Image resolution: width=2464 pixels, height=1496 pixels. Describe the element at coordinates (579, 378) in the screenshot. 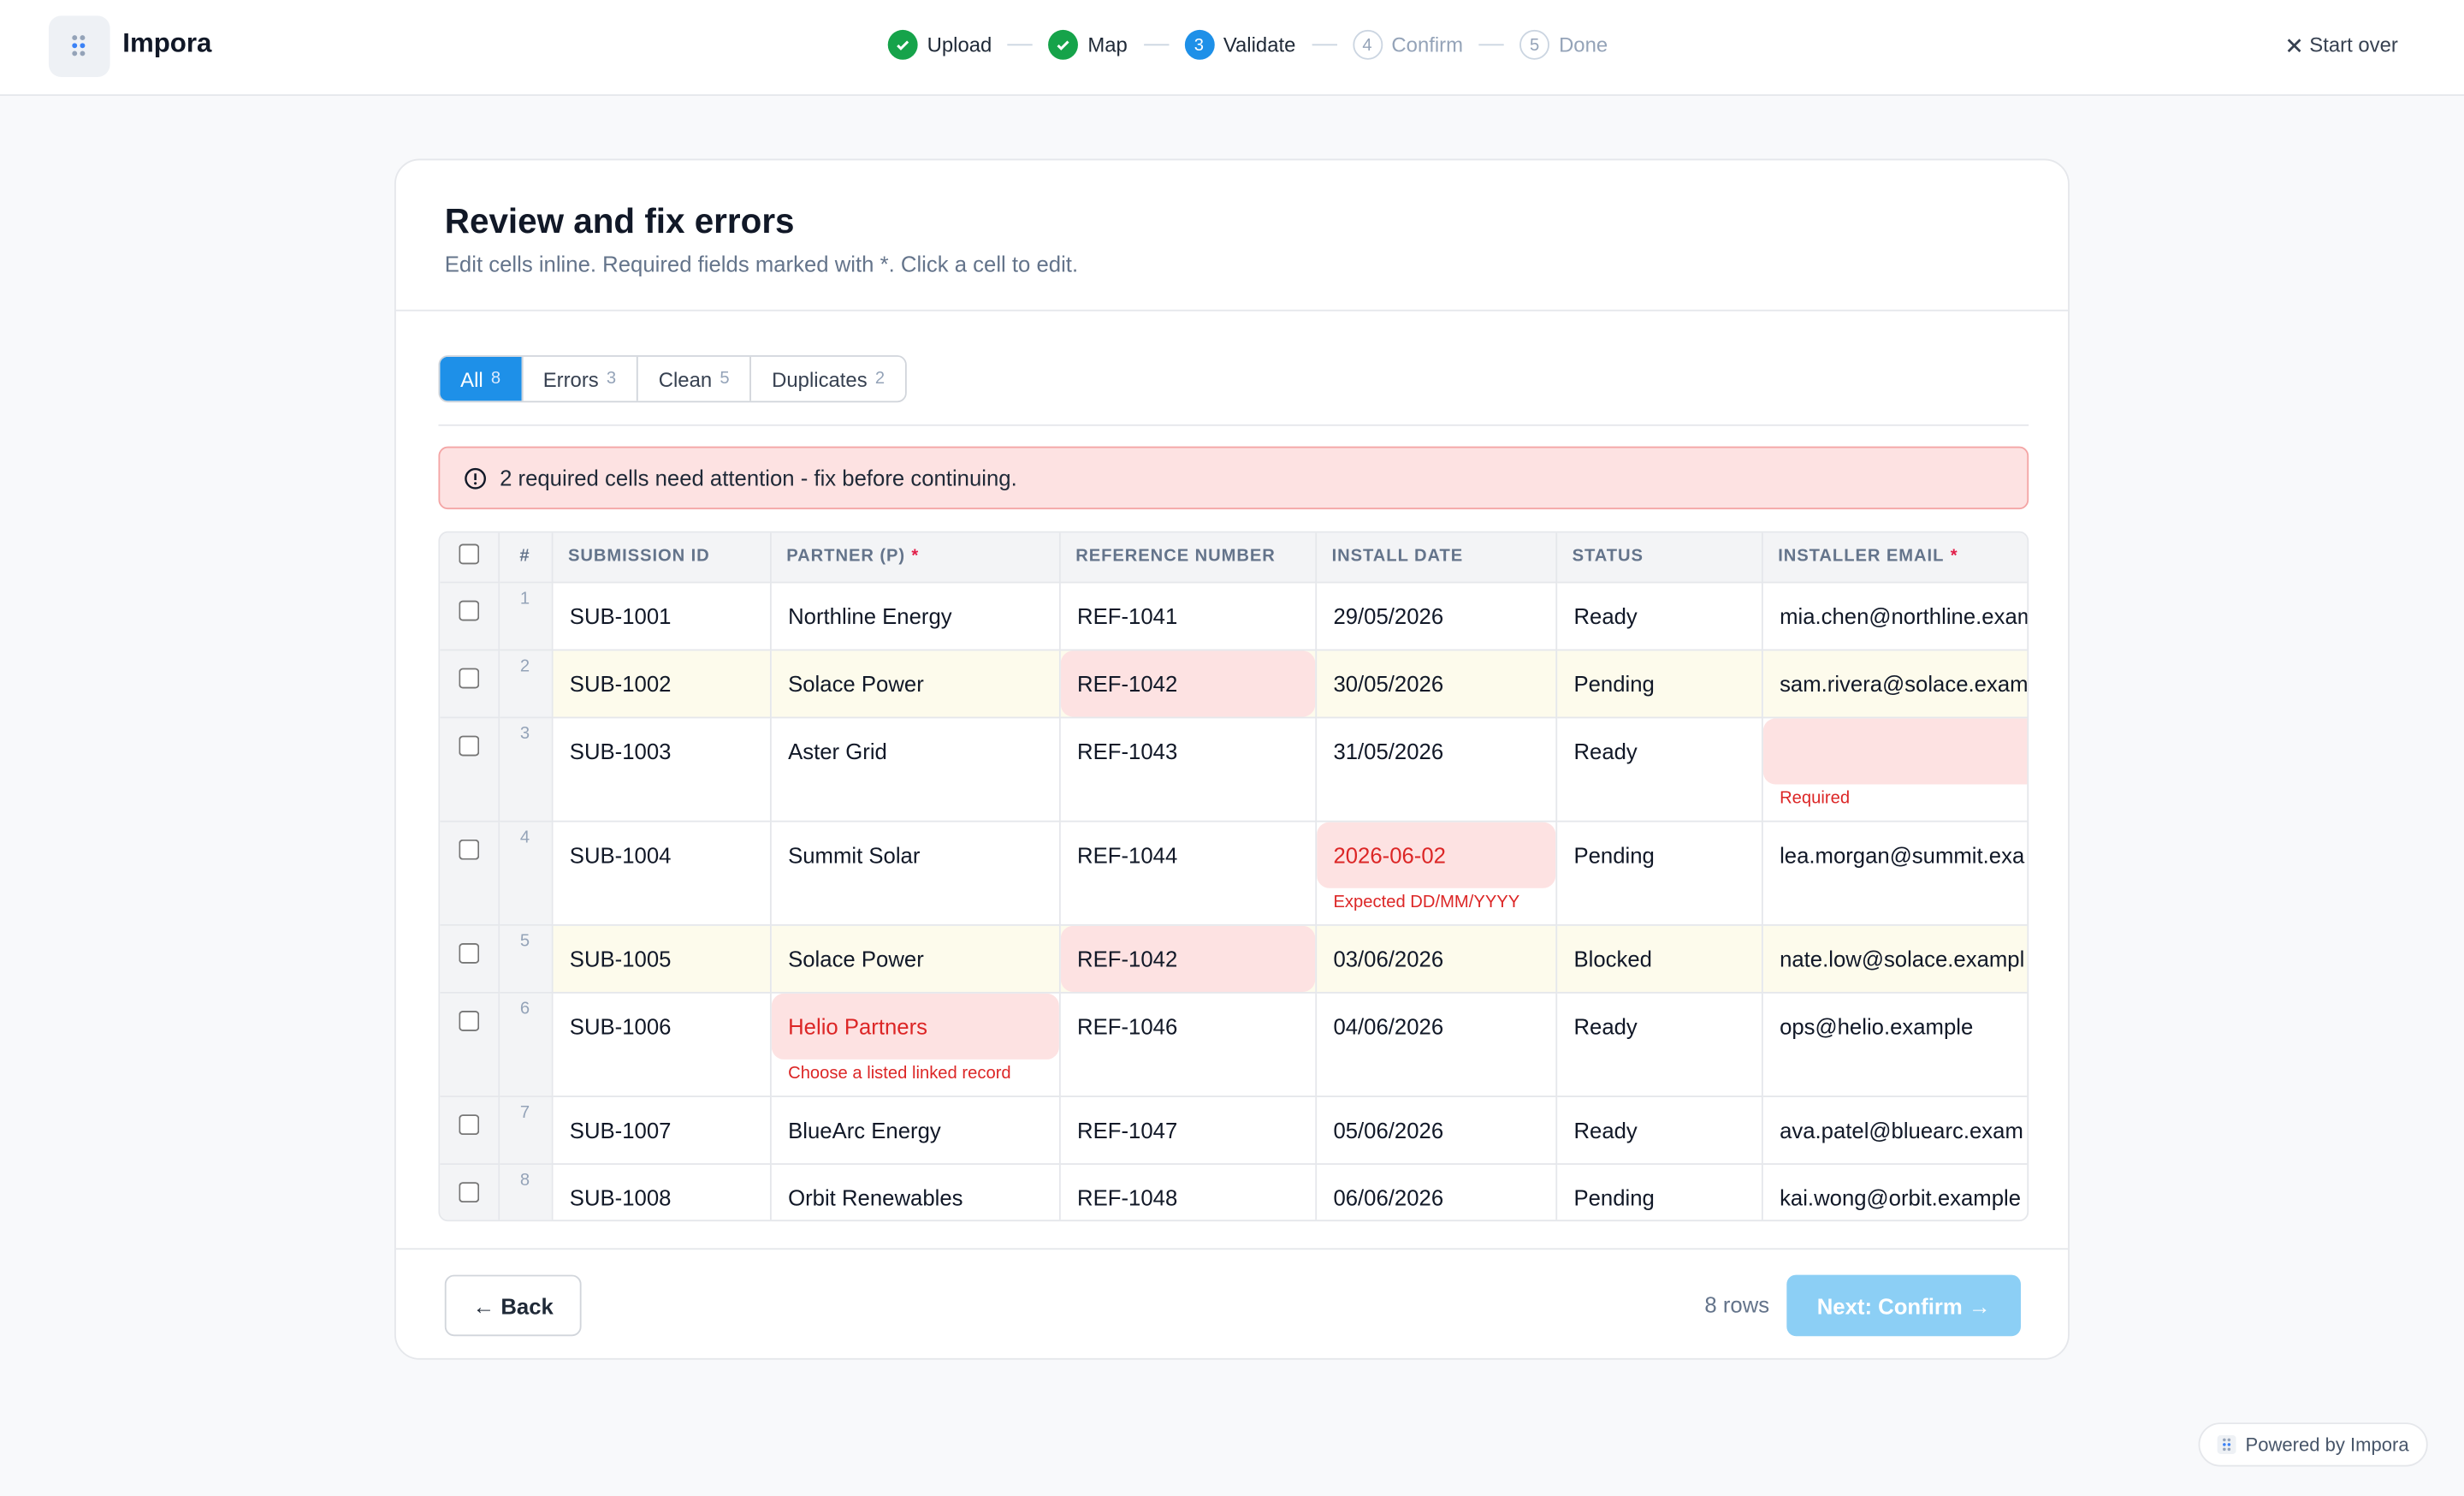

I see `tab: Errors 3` at that location.